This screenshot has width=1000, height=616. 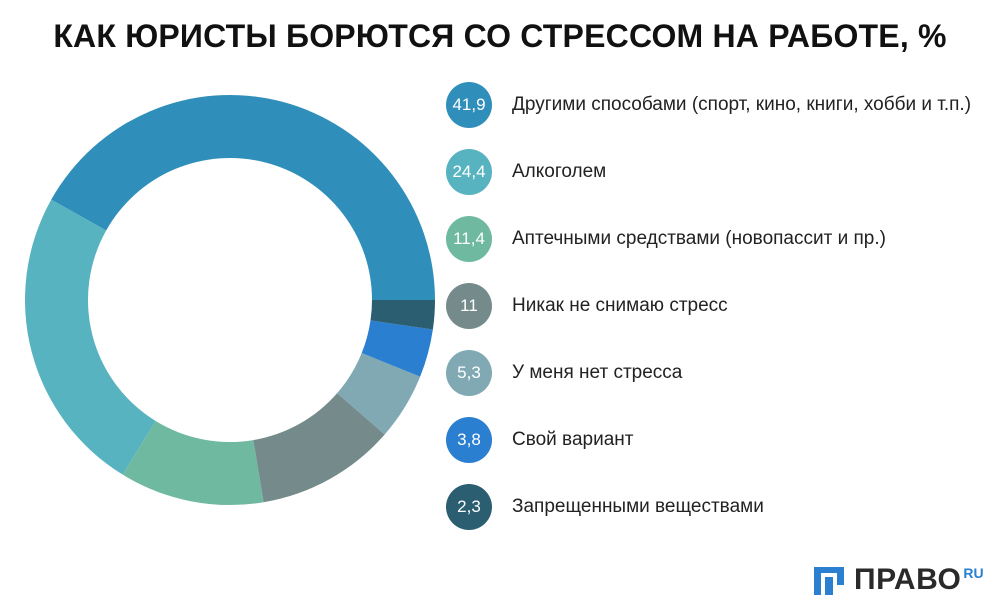 What do you see at coordinates (699, 238) in the screenshot?
I see `legend-label: Аптечными средствами (новопассит и пр.)` at bounding box center [699, 238].